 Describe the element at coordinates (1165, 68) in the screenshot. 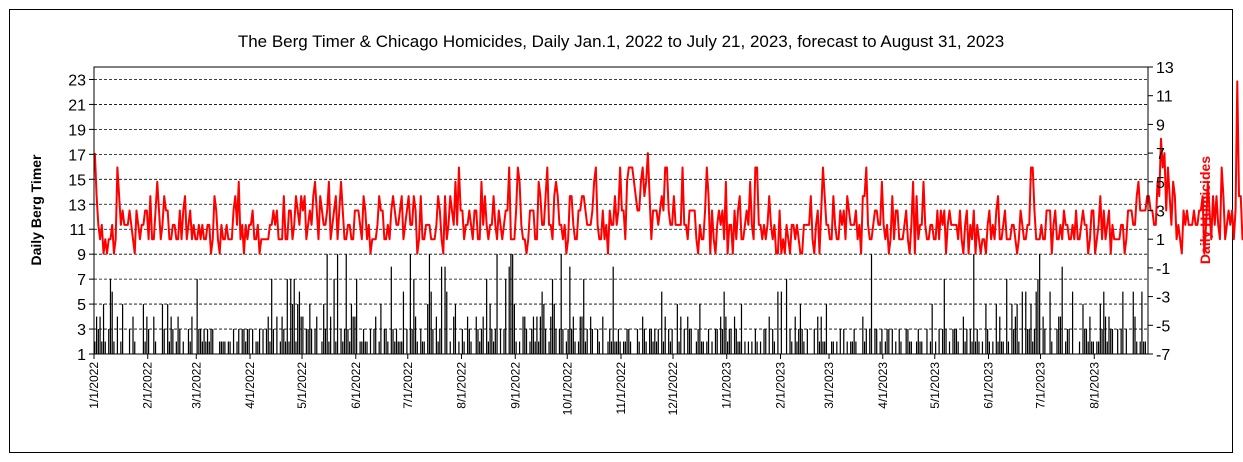

I see `right-tick-label: 13` at that location.